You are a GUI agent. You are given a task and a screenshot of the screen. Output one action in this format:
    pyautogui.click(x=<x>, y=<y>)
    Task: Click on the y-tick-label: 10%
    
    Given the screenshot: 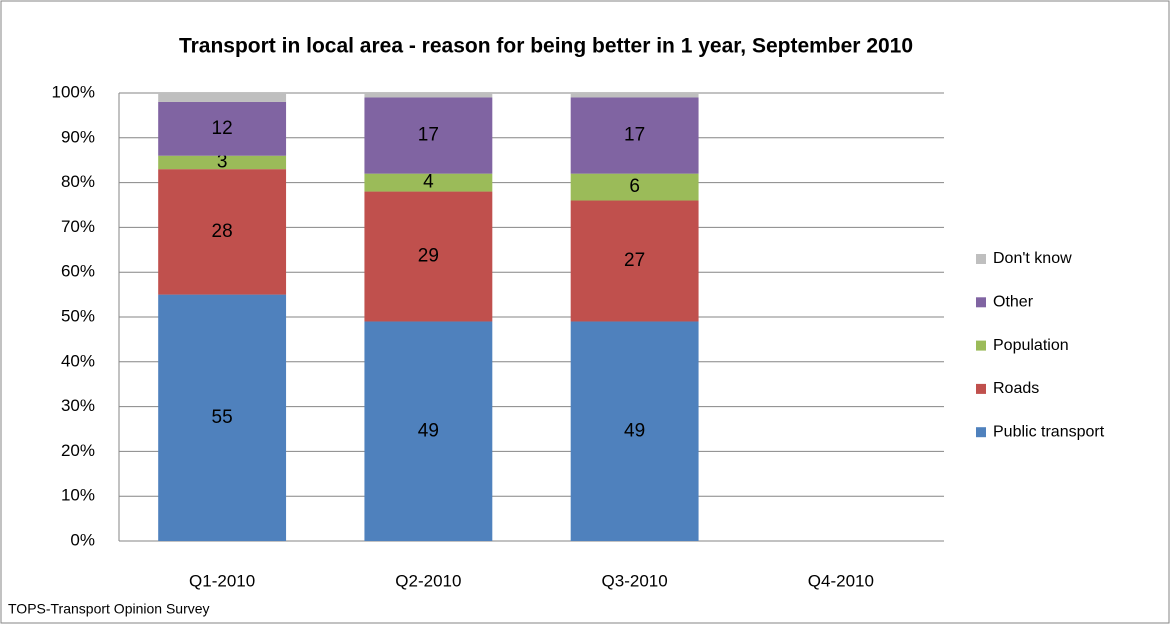 What is the action you would take?
    pyautogui.click(x=78, y=495)
    